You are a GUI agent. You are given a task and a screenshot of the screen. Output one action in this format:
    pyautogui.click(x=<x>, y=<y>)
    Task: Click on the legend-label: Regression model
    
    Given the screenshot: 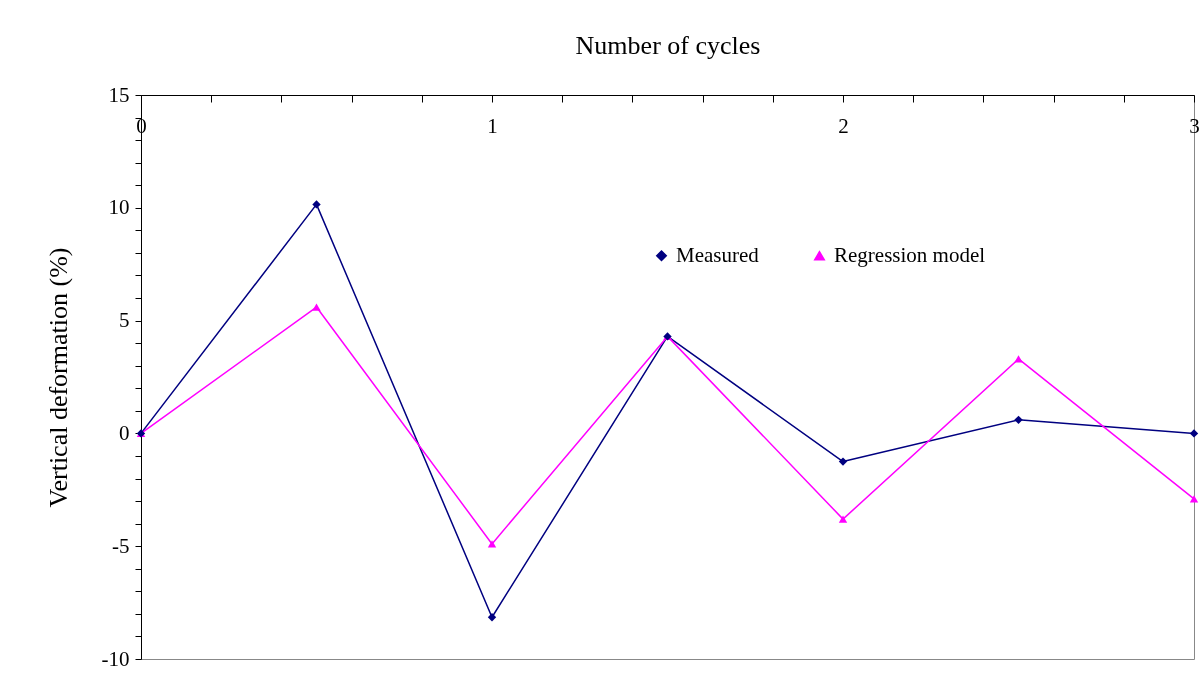 What is the action you would take?
    pyautogui.click(x=910, y=254)
    